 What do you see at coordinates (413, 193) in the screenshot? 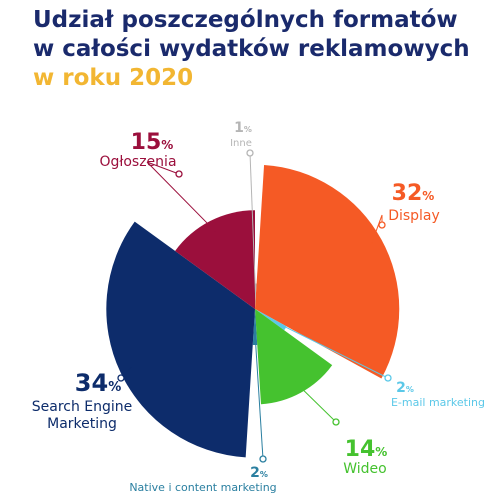
I see `value-label: 32%` at bounding box center [413, 193].